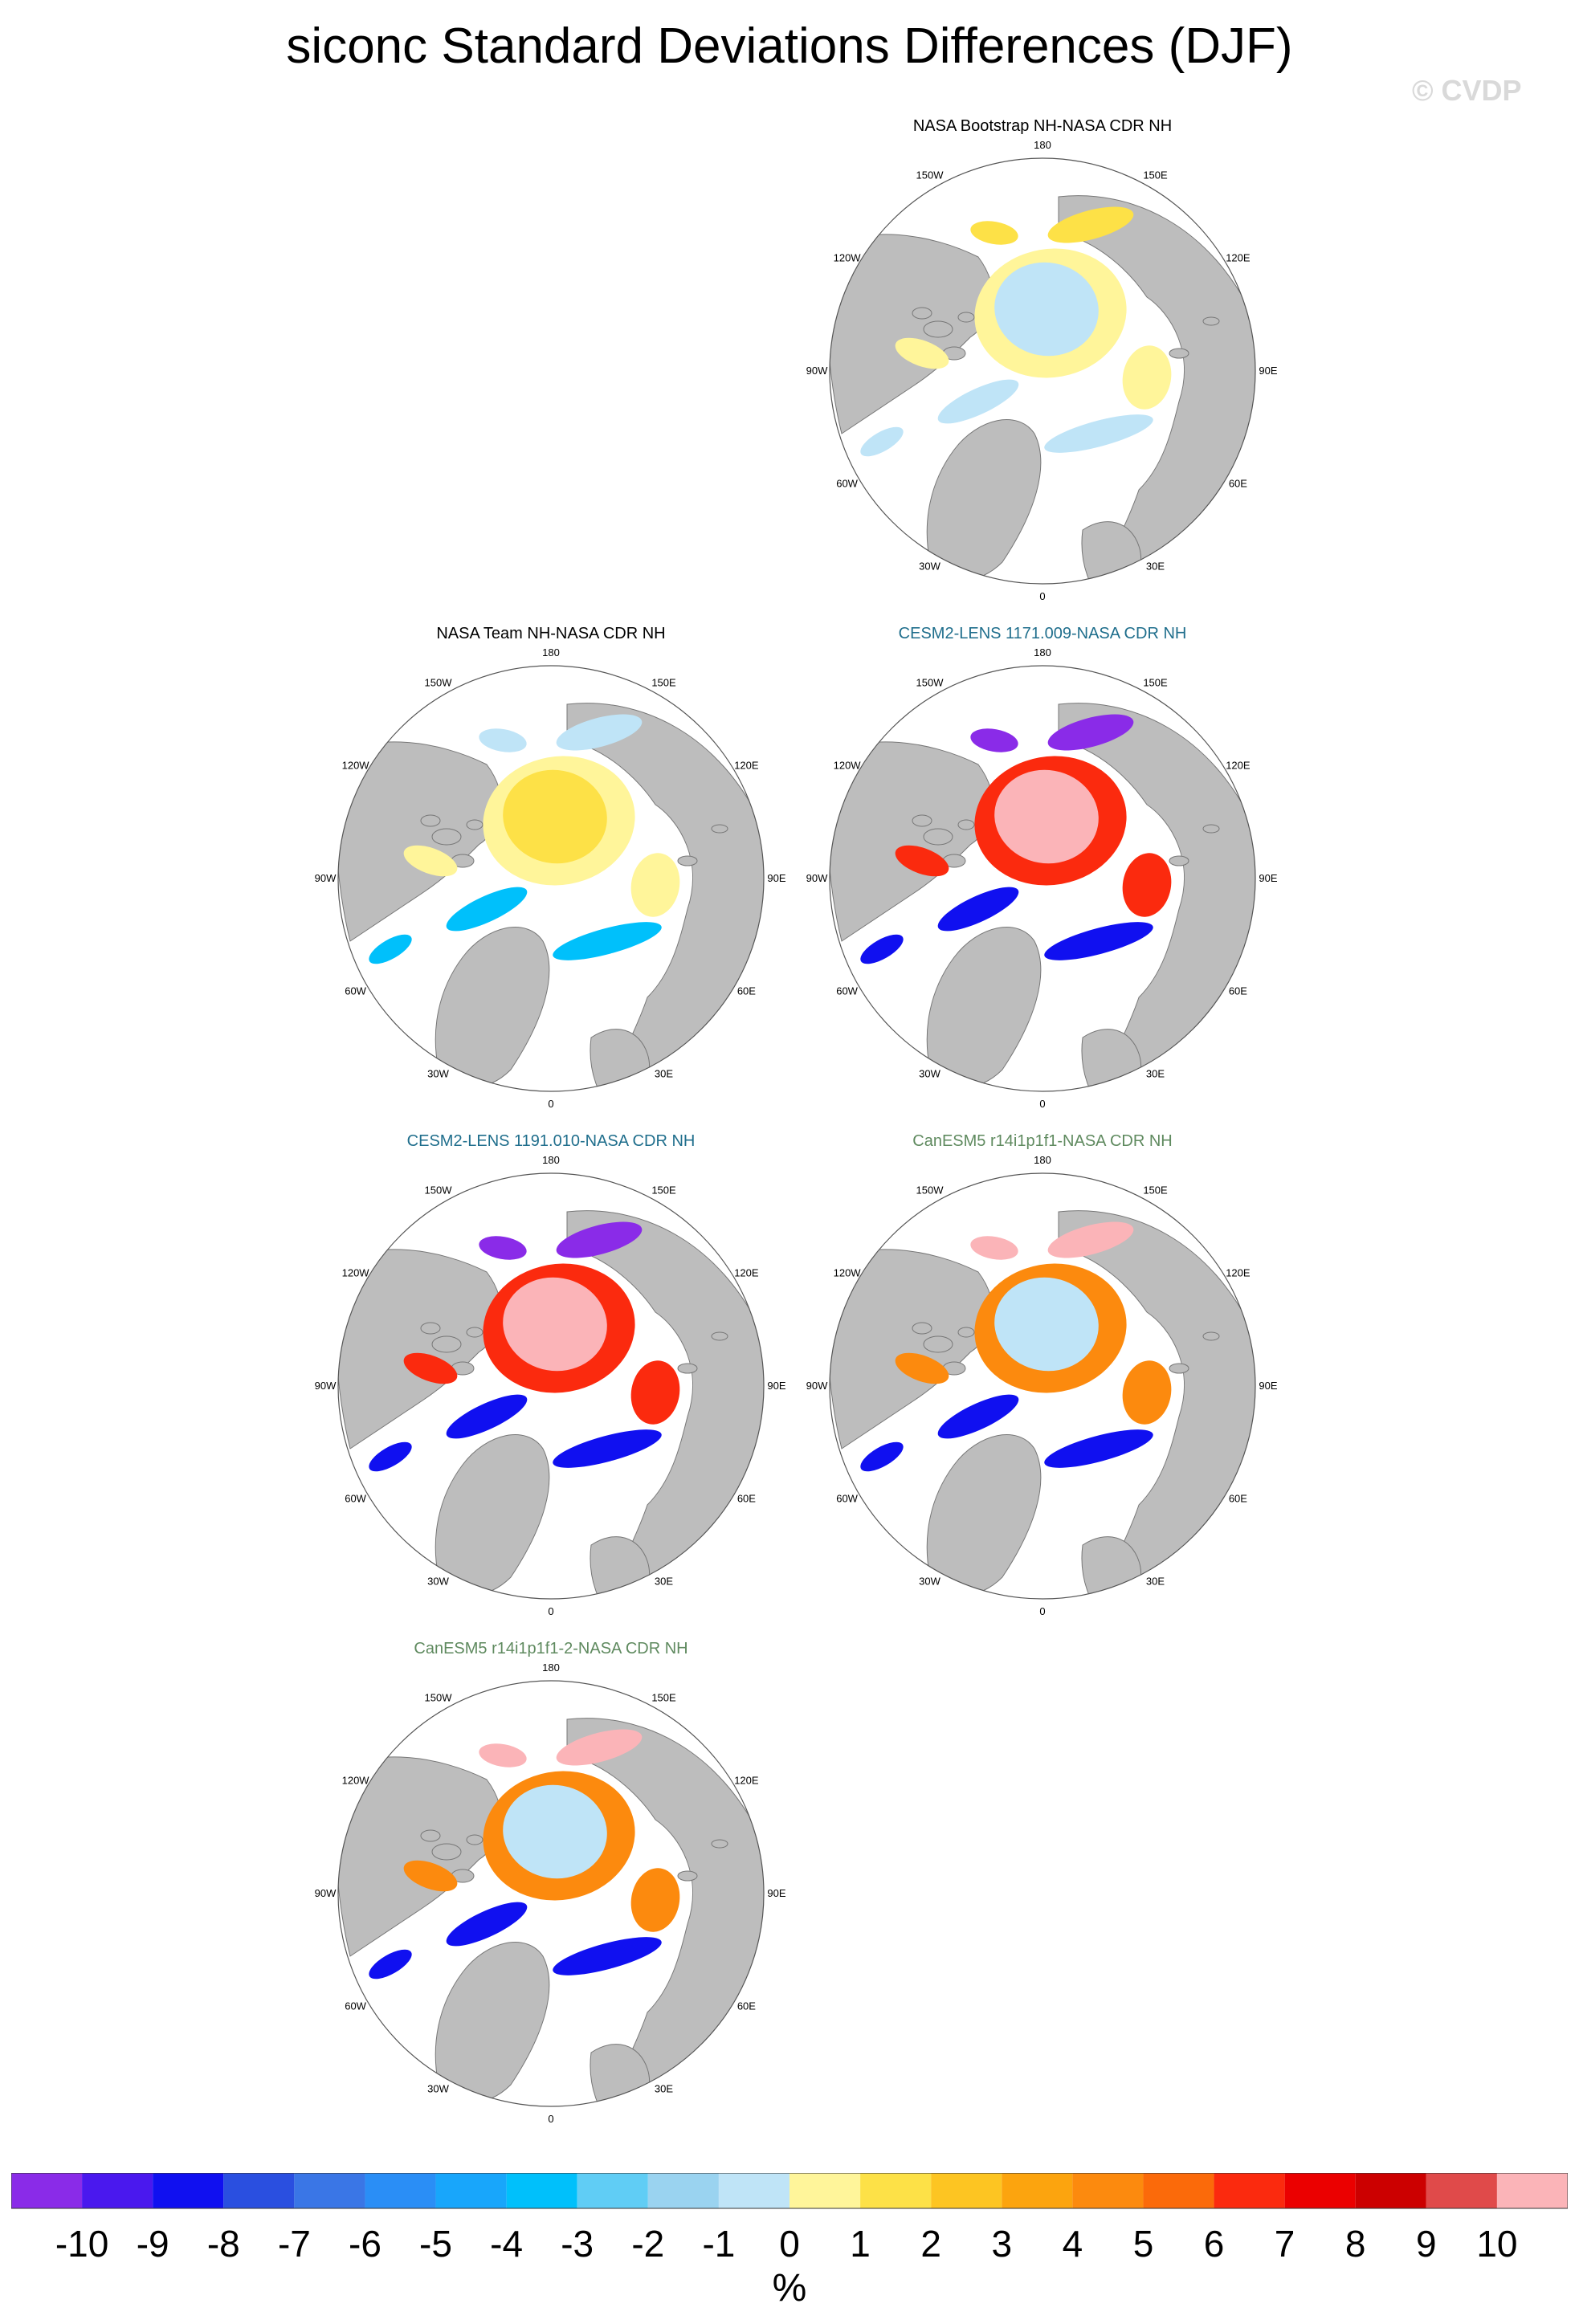  What do you see at coordinates (577, 2244) in the screenshot?
I see `colorbar-tick-label: -3` at bounding box center [577, 2244].